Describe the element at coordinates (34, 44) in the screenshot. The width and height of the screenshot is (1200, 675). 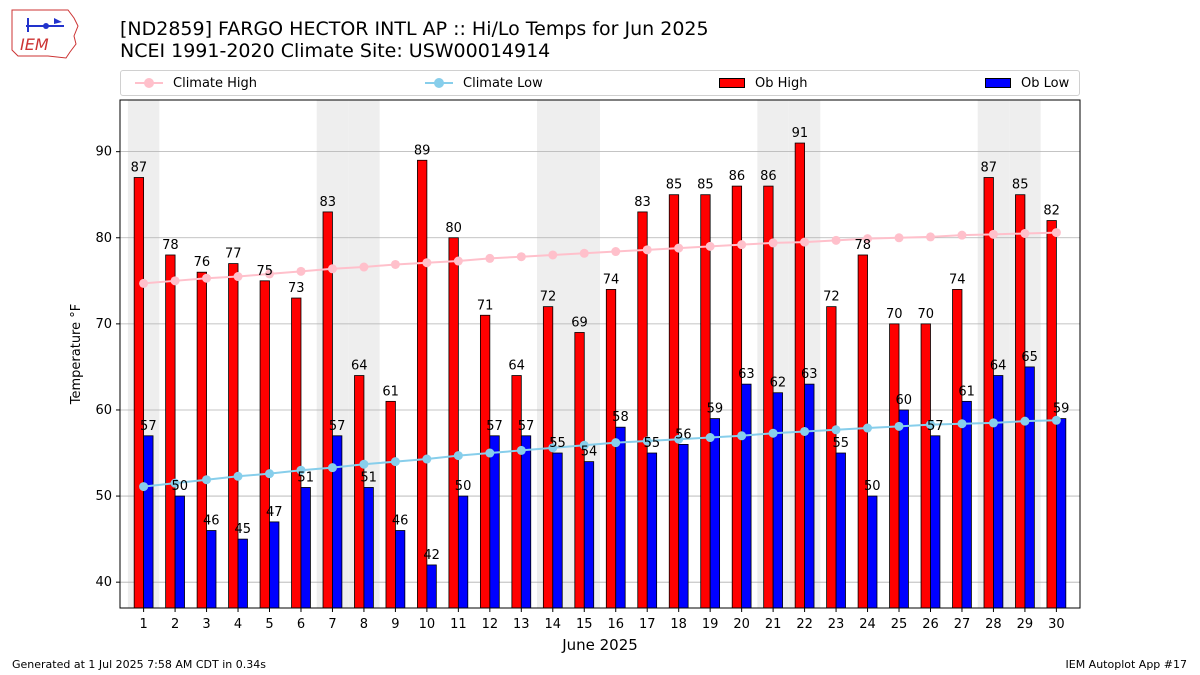
I see `logo-text: IEM` at that location.